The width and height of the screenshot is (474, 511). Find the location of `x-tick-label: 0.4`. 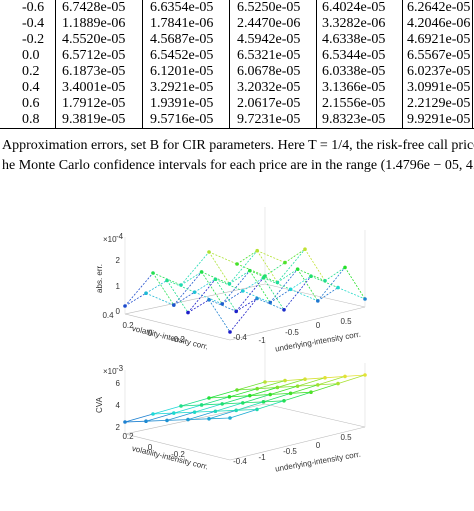

x-tick-label: 0.4 is located at coordinates (108, 315).